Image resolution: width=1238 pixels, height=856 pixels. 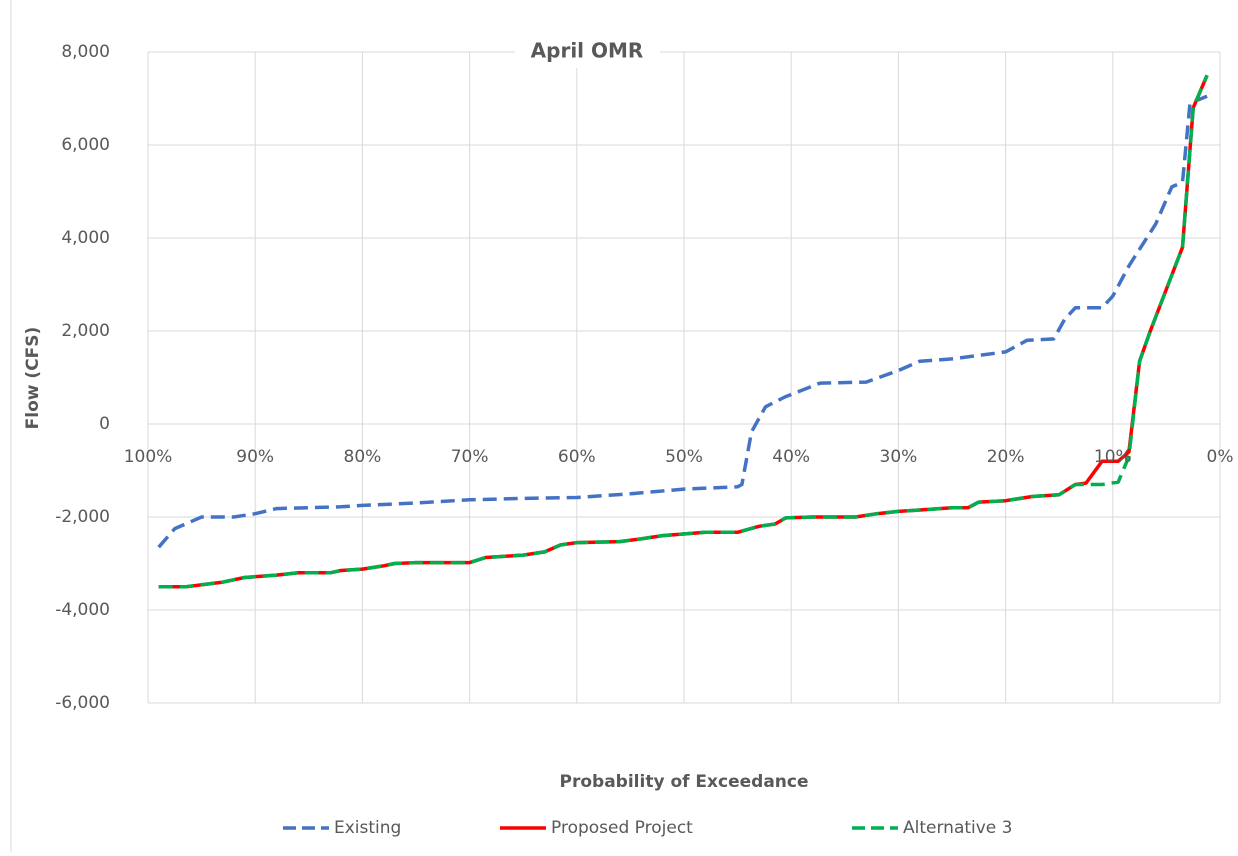 I want to click on x-tick-label: 10%, so click(x=1113, y=457).